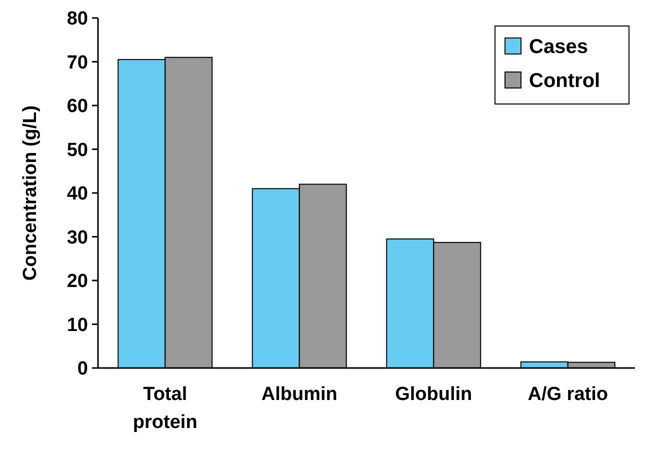  Describe the element at coordinates (77, 281) in the screenshot. I see `y-tick-label: 20` at that location.